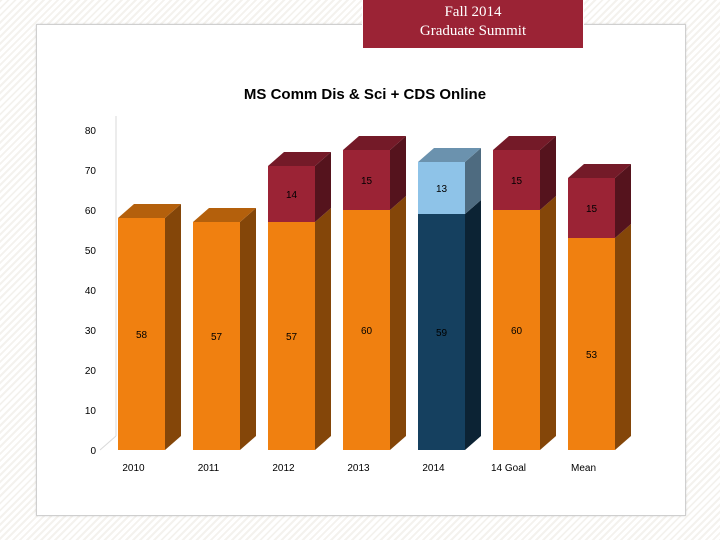 Image resolution: width=720 pixels, height=540 pixels. What do you see at coordinates (91, 211) in the screenshot?
I see `y-tick-label: 60` at bounding box center [91, 211].